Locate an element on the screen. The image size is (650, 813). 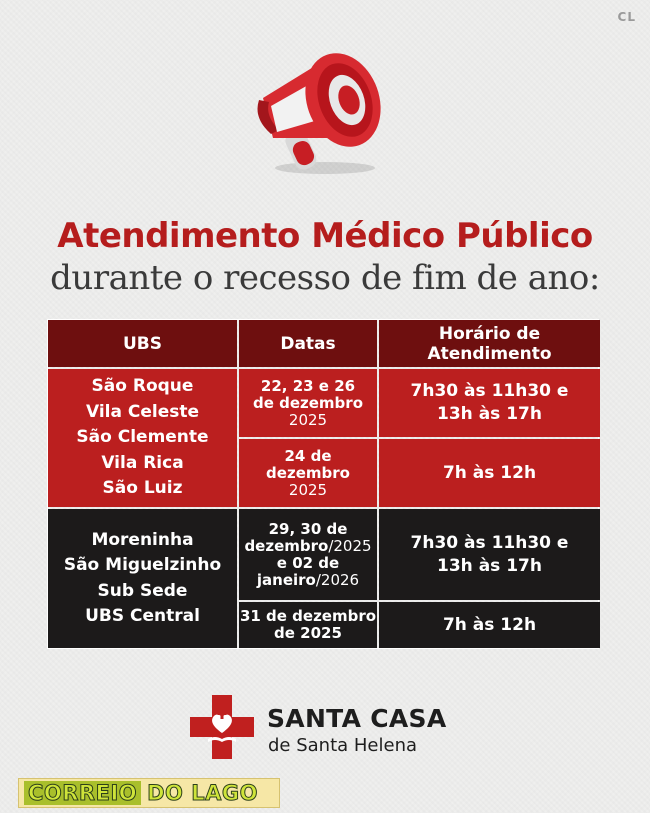
brand-subtitle: de Santa Helena is located at coordinates (343, 745).